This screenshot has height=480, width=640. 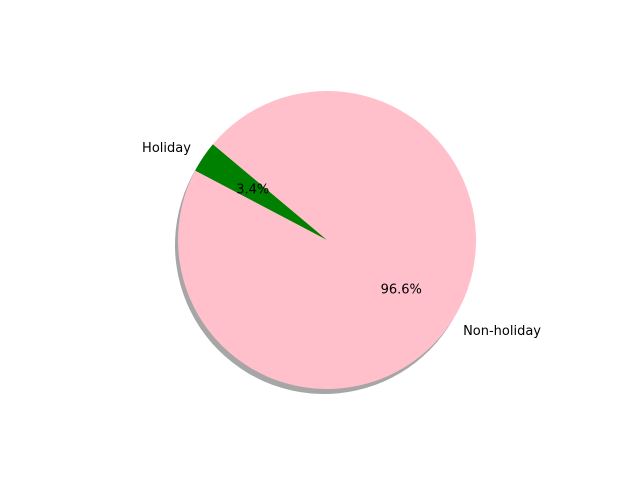 What do you see at coordinates (166, 148) in the screenshot?
I see `slice-label-holiday: Holiday` at bounding box center [166, 148].